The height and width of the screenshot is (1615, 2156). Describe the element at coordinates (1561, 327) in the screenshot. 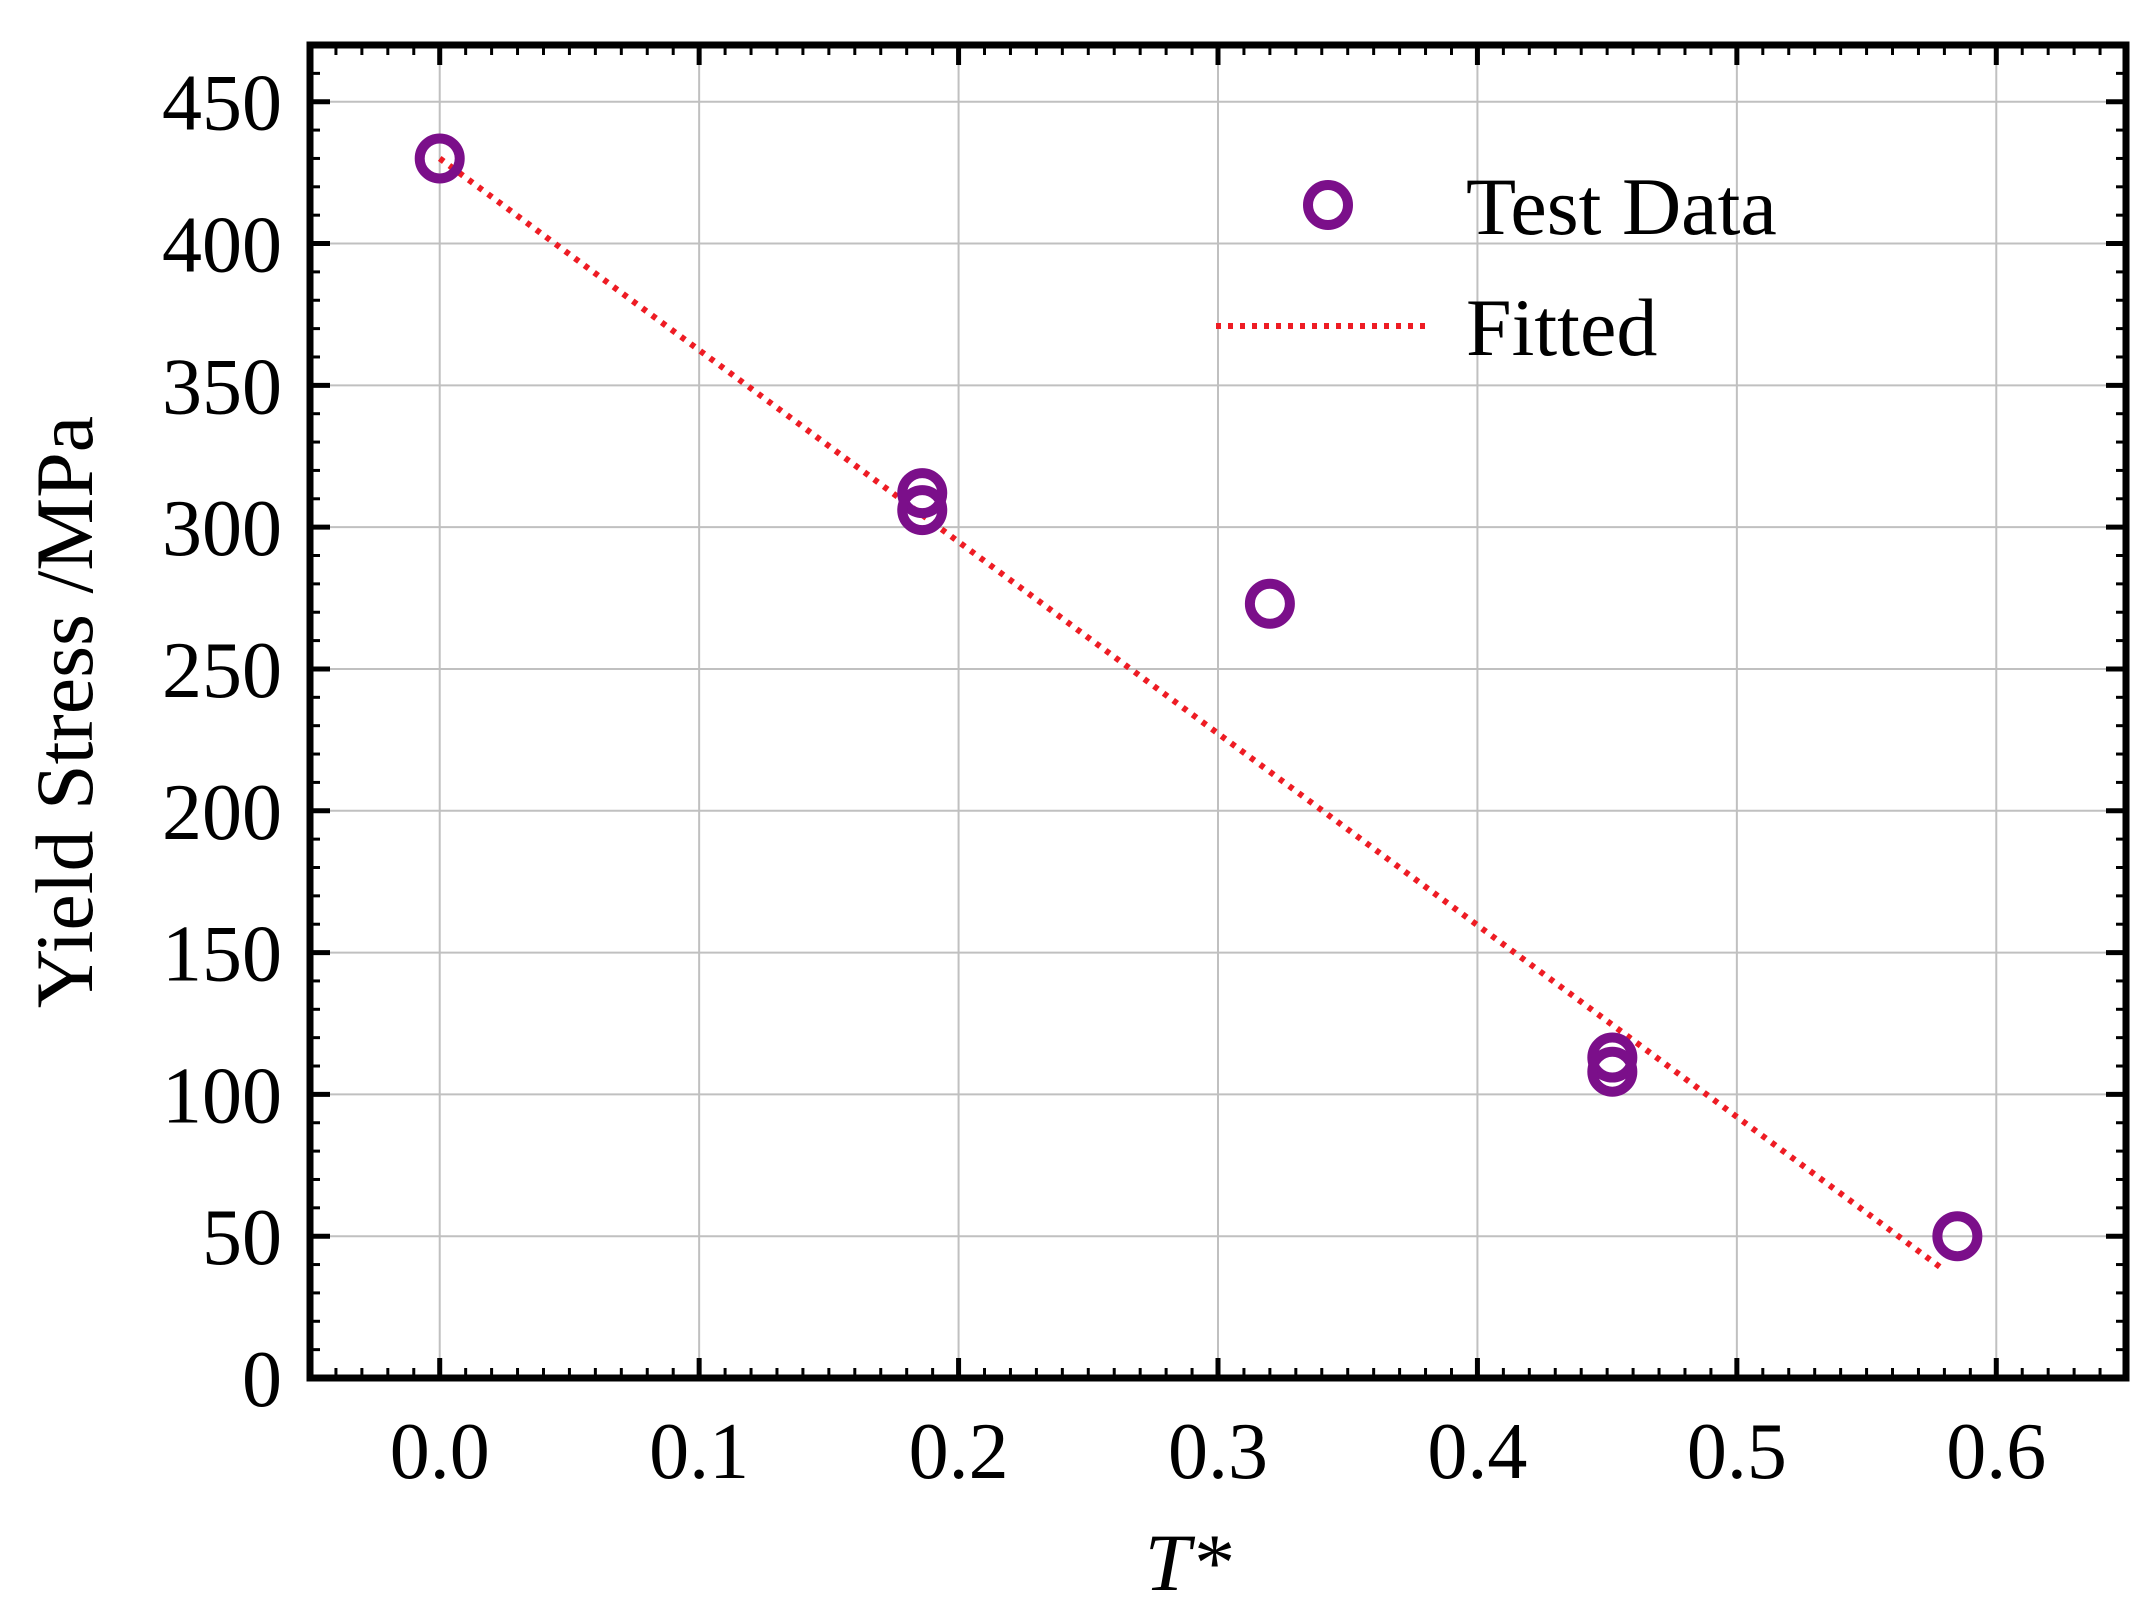

I see `legend-label-fitted: Fitted` at that location.